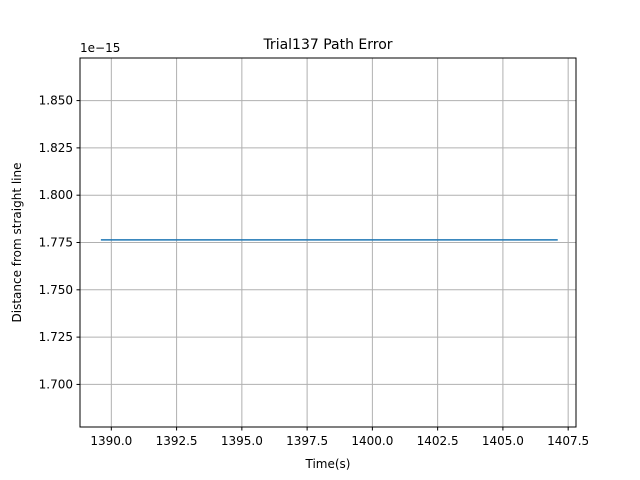 This screenshot has height=480, width=640. Describe the element at coordinates (111, 441) in the screenshot. I see `x-tick-label: 1390.0` at that location.